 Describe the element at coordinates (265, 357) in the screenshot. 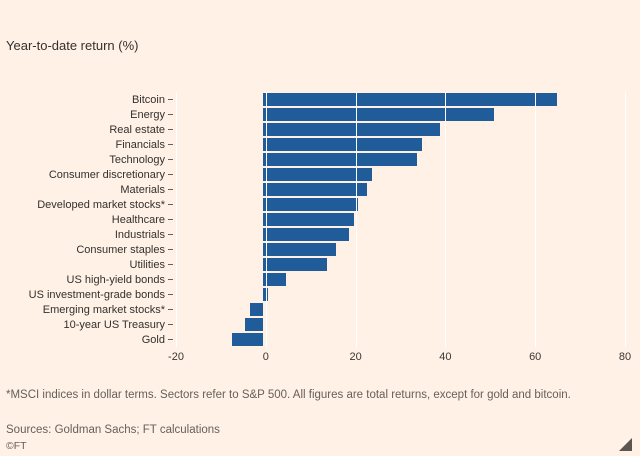

I see `x-tick-label-0: 0` at that location.